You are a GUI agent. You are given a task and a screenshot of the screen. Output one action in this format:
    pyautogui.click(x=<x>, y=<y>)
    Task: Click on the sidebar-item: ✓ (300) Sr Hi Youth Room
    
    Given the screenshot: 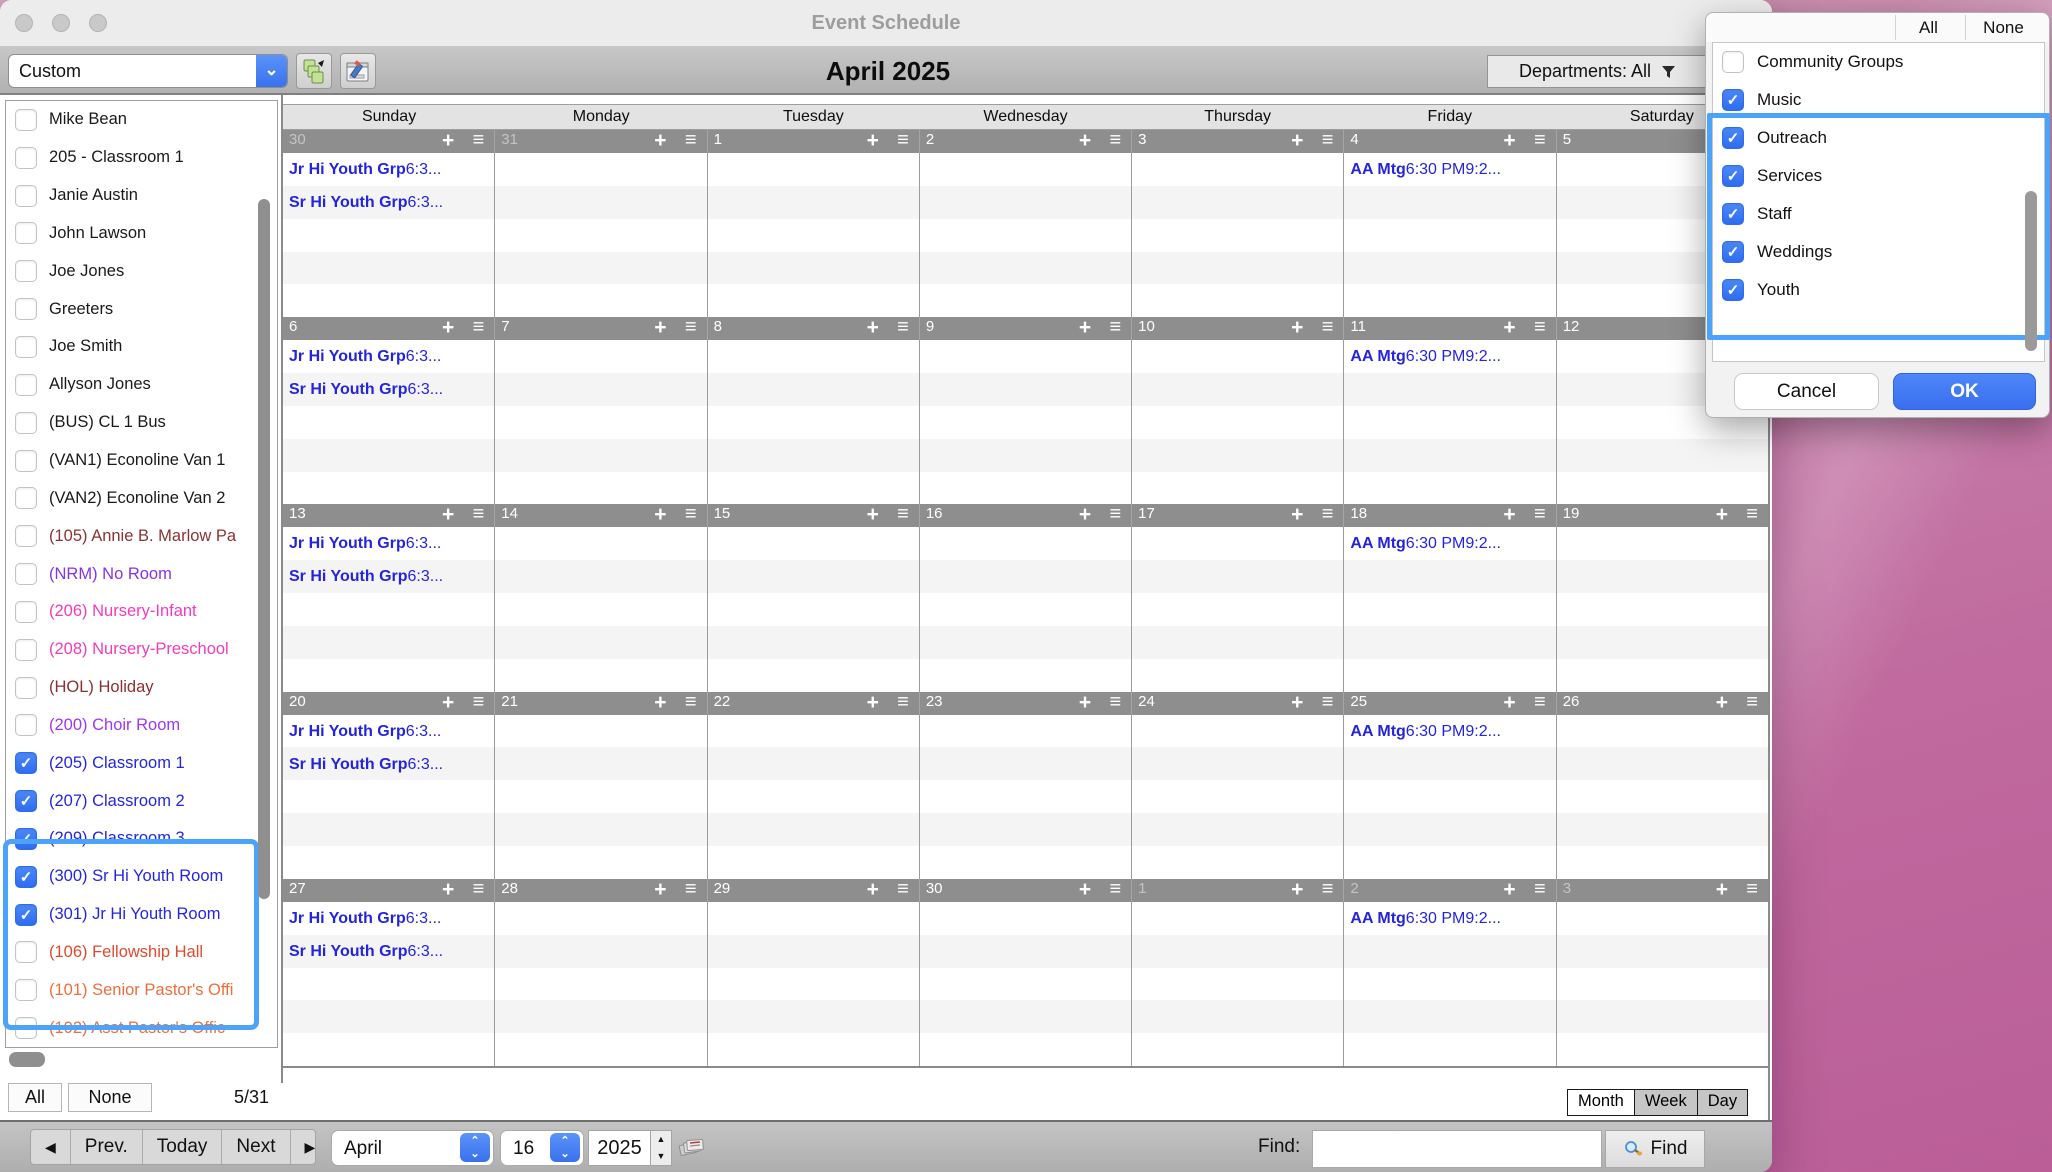 What is the action you would take?
    pyautogui.click(x=141, y=877)
    